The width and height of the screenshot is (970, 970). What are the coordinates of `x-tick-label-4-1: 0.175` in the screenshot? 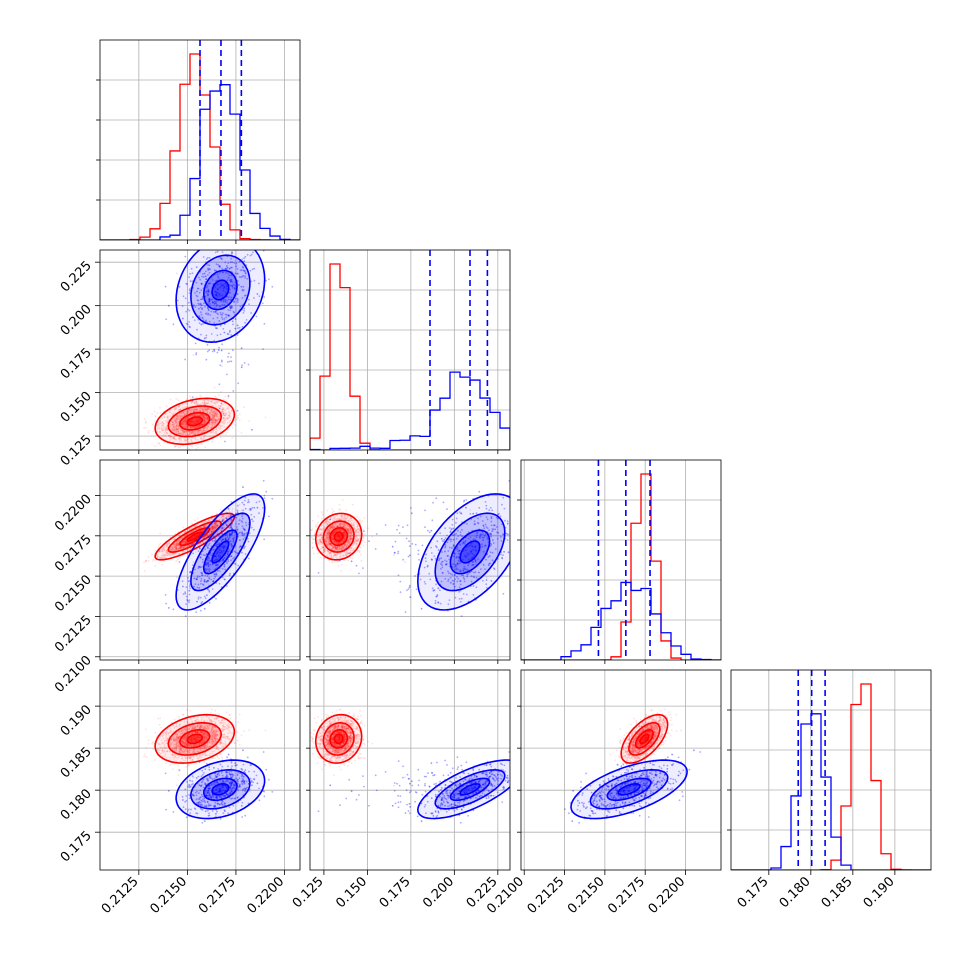 It's located at (753, 892).